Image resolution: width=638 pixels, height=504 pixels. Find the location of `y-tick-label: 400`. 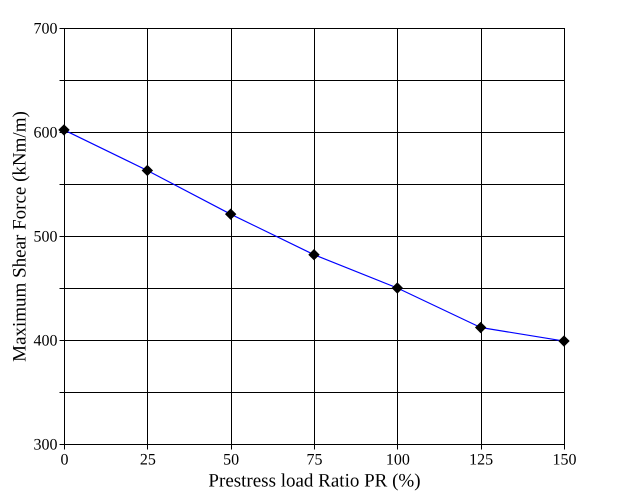

y-tick-label: 400 is located at coordinates (46, 341).